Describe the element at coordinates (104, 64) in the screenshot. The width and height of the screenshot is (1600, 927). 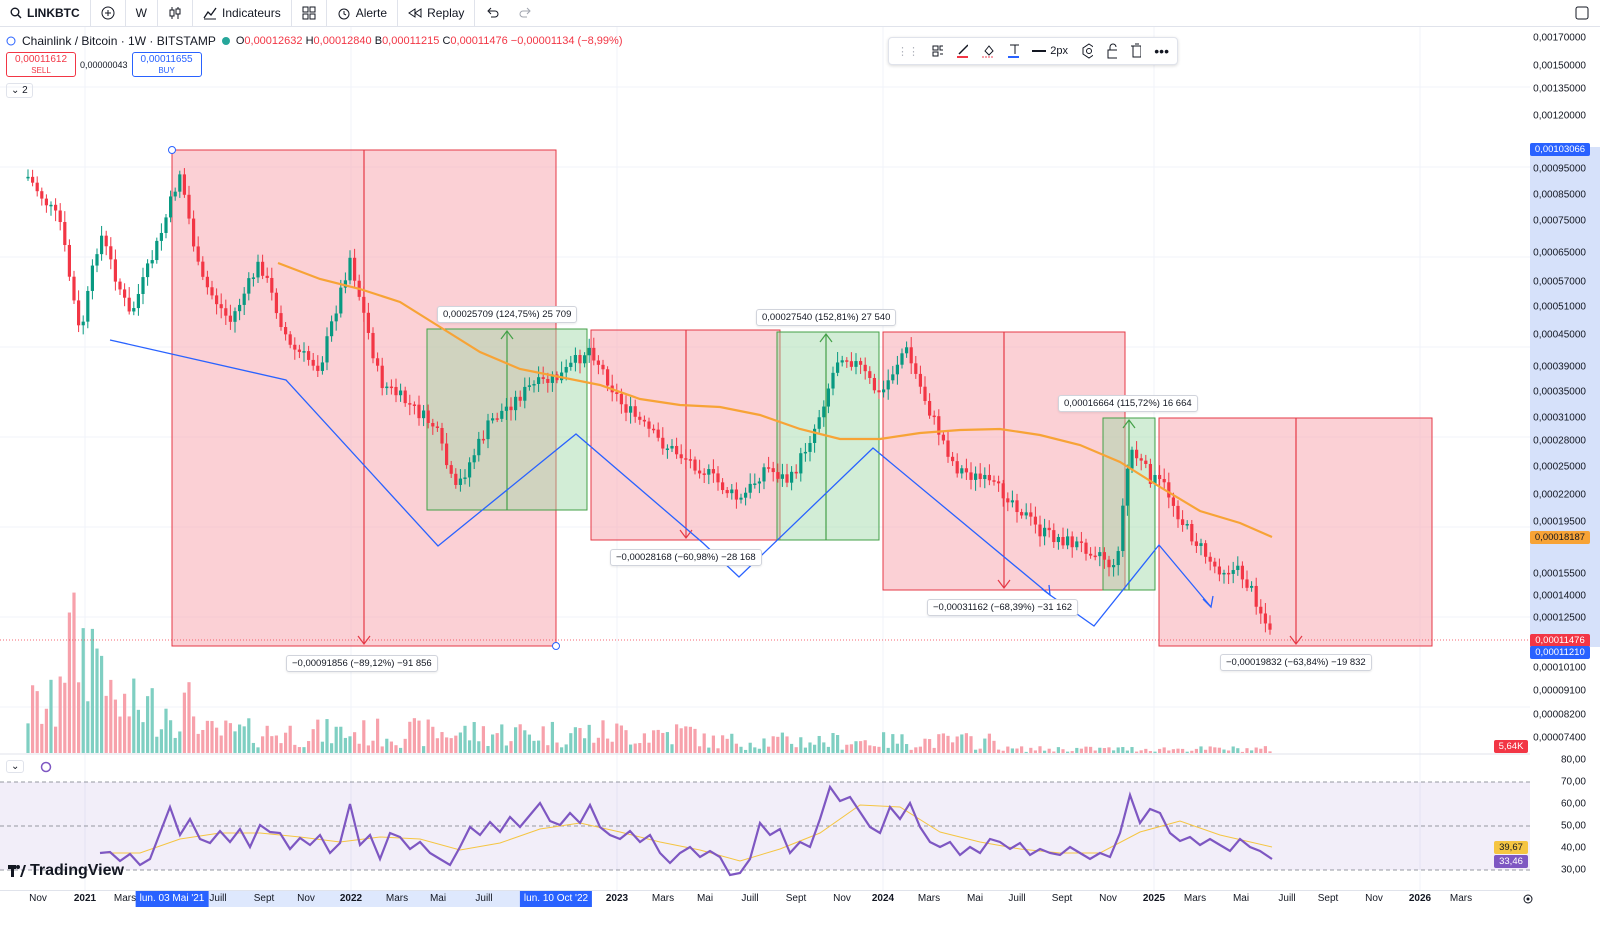
I see `spread-value: 0,00000043` at that location.